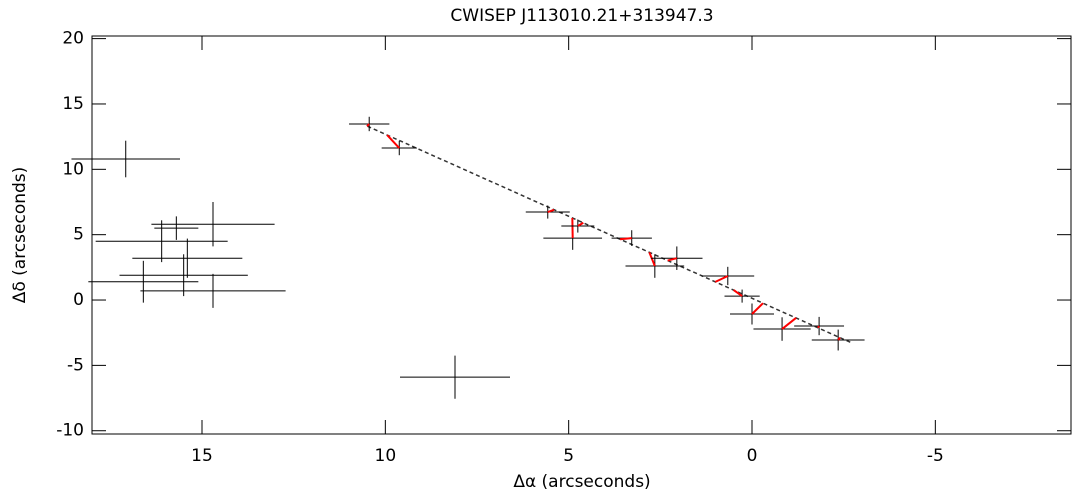  Describe the element at coordinates (75, 365) in the screenshot. I see `y-tick-label: -5` at that location.